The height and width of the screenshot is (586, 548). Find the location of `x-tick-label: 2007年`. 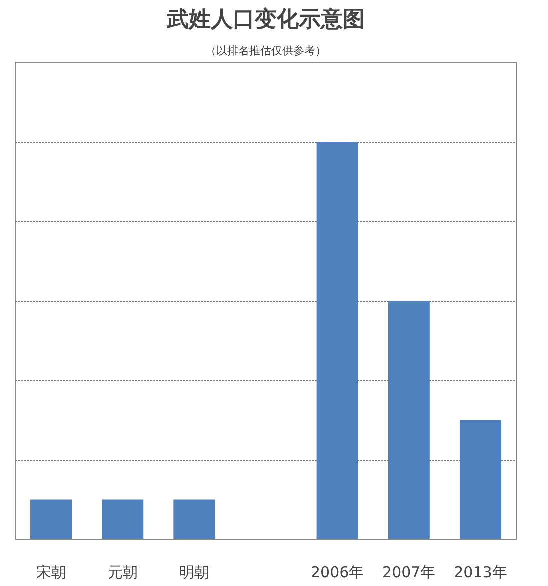

x-tick-label: 2007年 is located at coordinates (409, 573).